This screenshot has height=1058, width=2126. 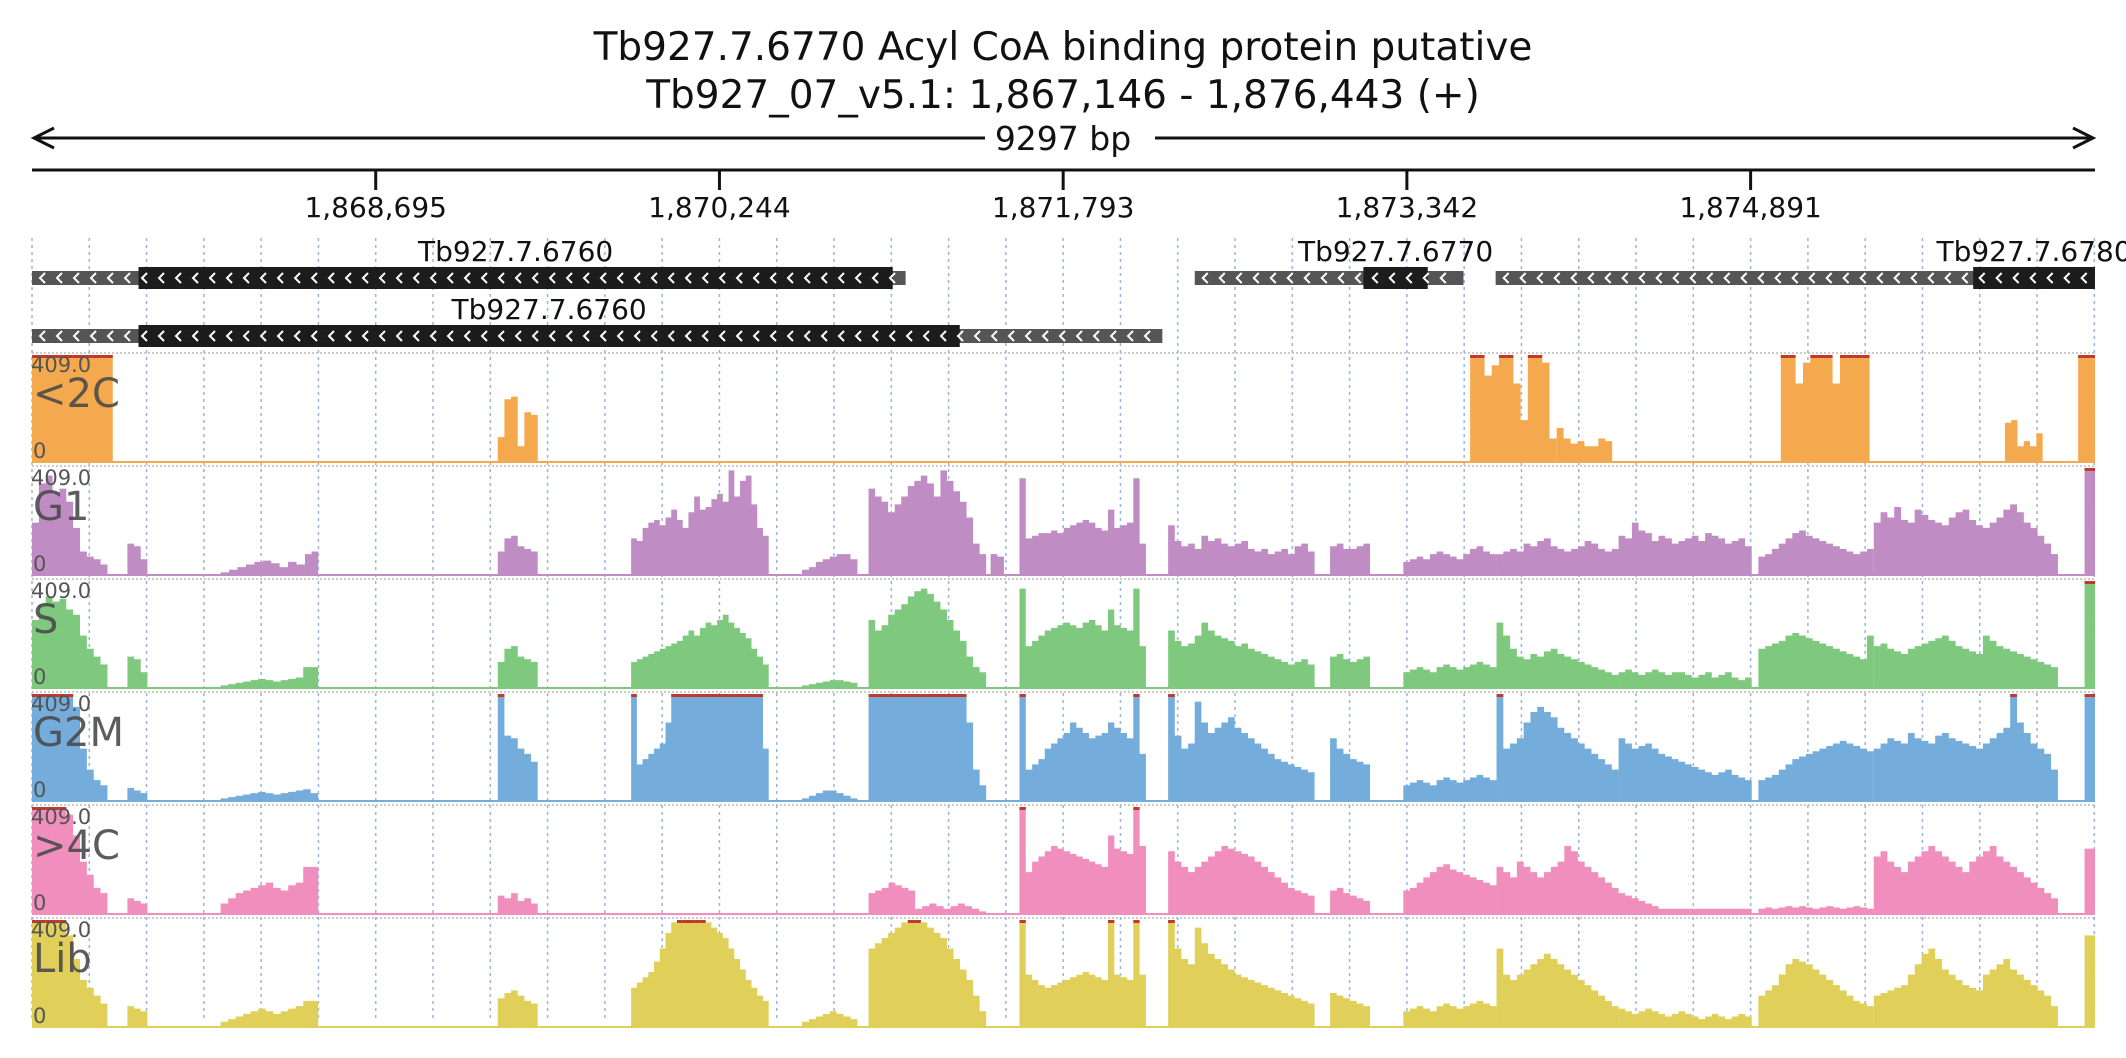 I want to click on coverage-track: 409.0 0 S, so click(x=1063, y=633).